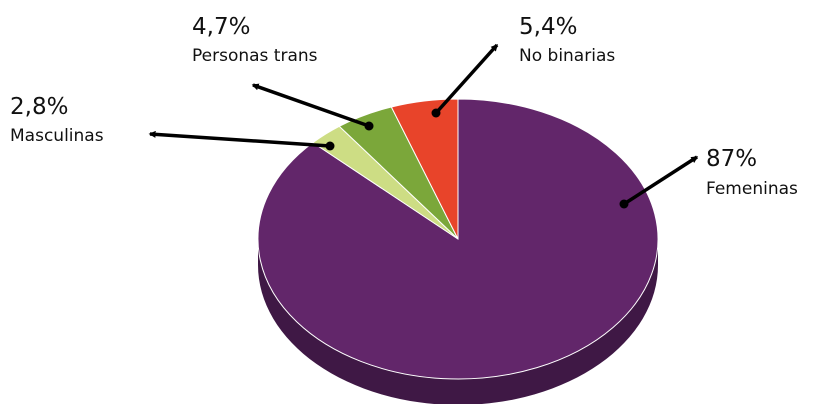  Describe the element at coordinates (466, 79) in the screenshot. I see `no-binarias-arrow` at that location.